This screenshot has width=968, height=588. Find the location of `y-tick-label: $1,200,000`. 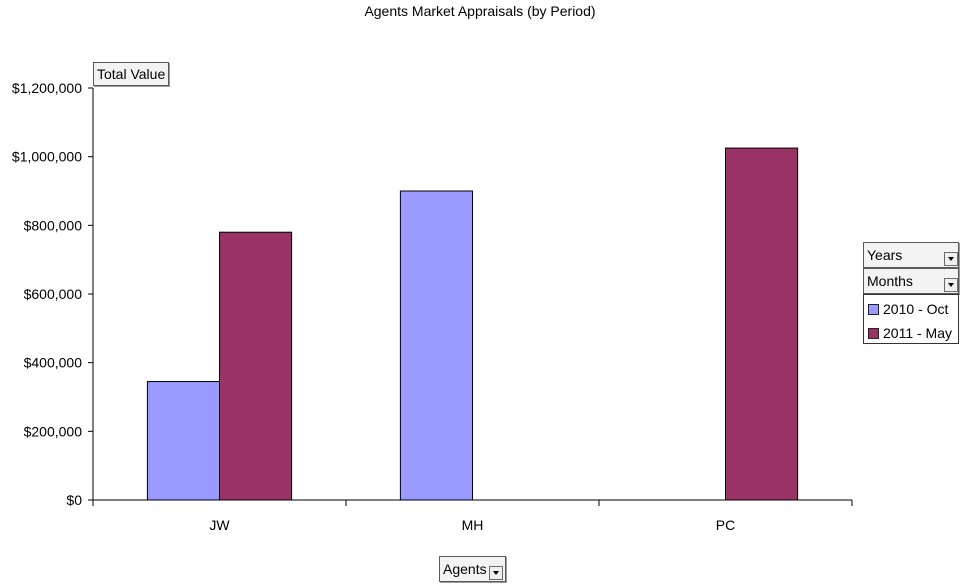

y-tick-label: $1,200,000 is located at coordinates (47, 88).